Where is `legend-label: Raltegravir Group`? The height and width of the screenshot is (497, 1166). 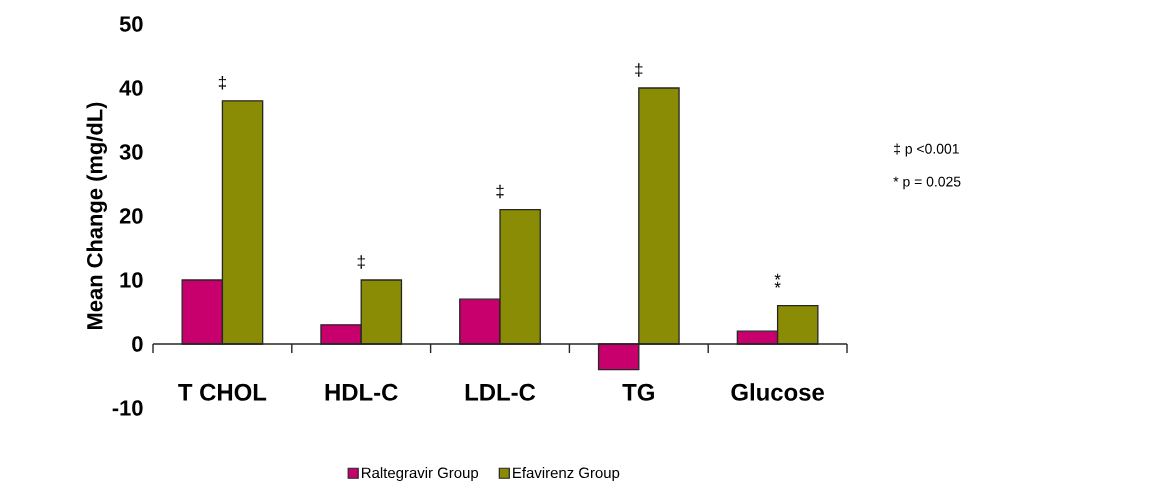 legend-label: Raltegravir Group is located at coordinates (420, 474).